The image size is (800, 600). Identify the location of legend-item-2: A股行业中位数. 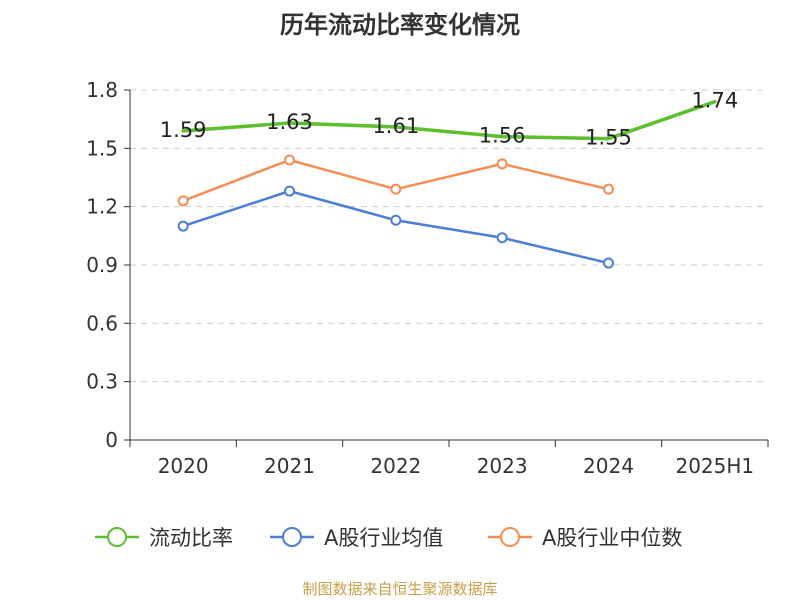
(585, 538).